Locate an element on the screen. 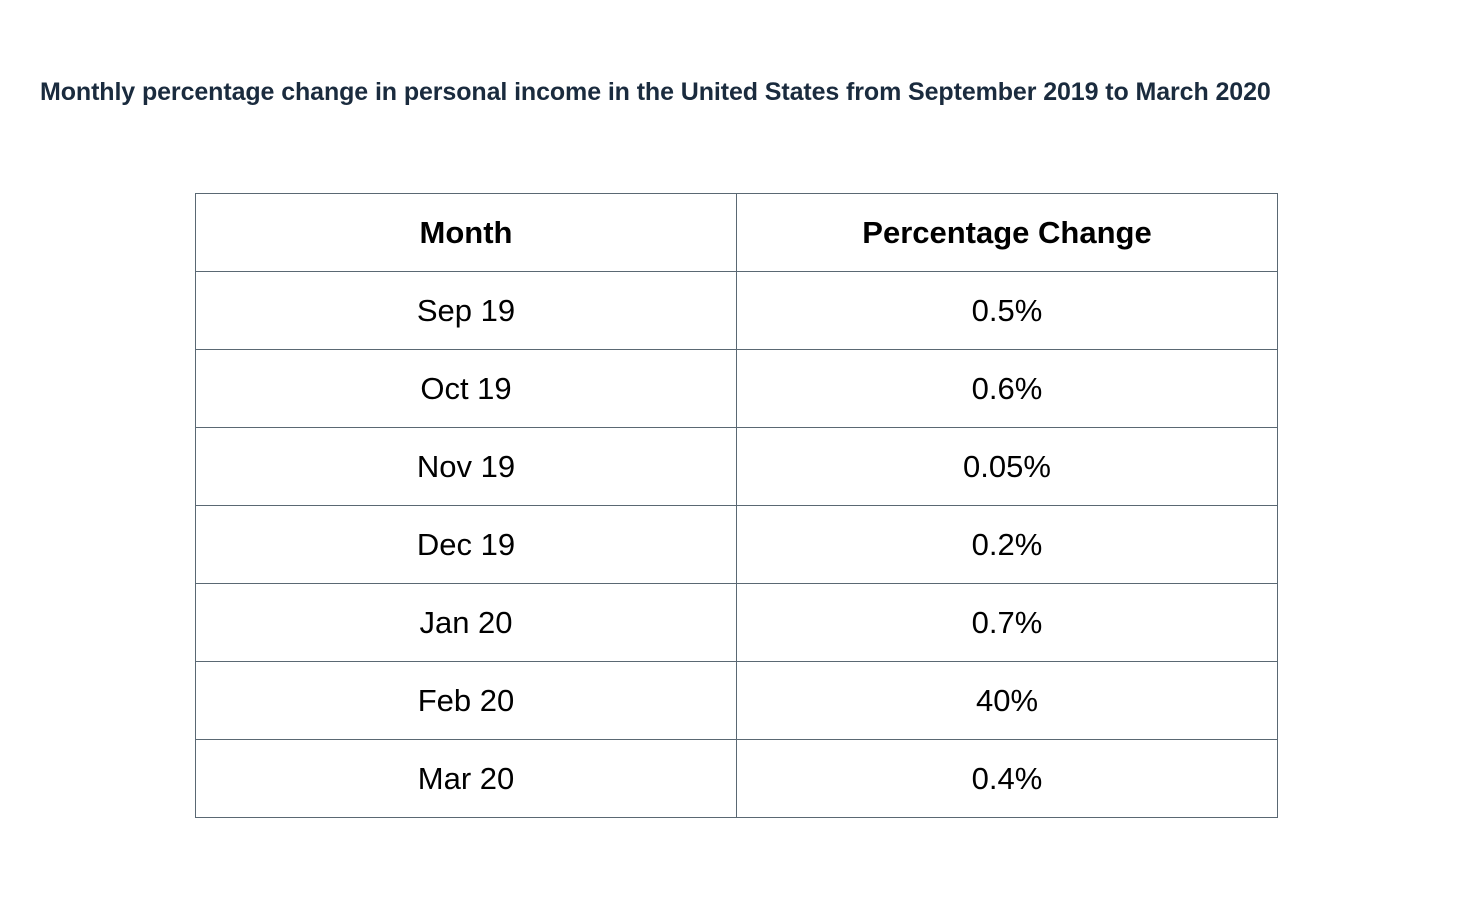 The width and height of the screenshot is (1484, 904). table-row: Feb 20 40% is located at coordinates (736, 700).